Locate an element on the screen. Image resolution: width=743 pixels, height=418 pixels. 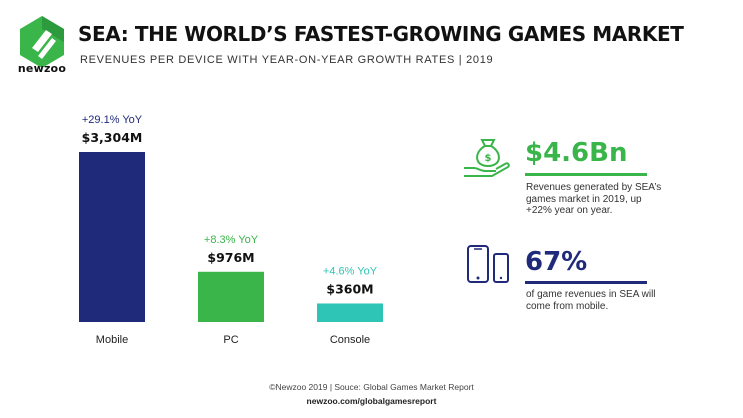
bar-pc is located at coordinates (231, 296).